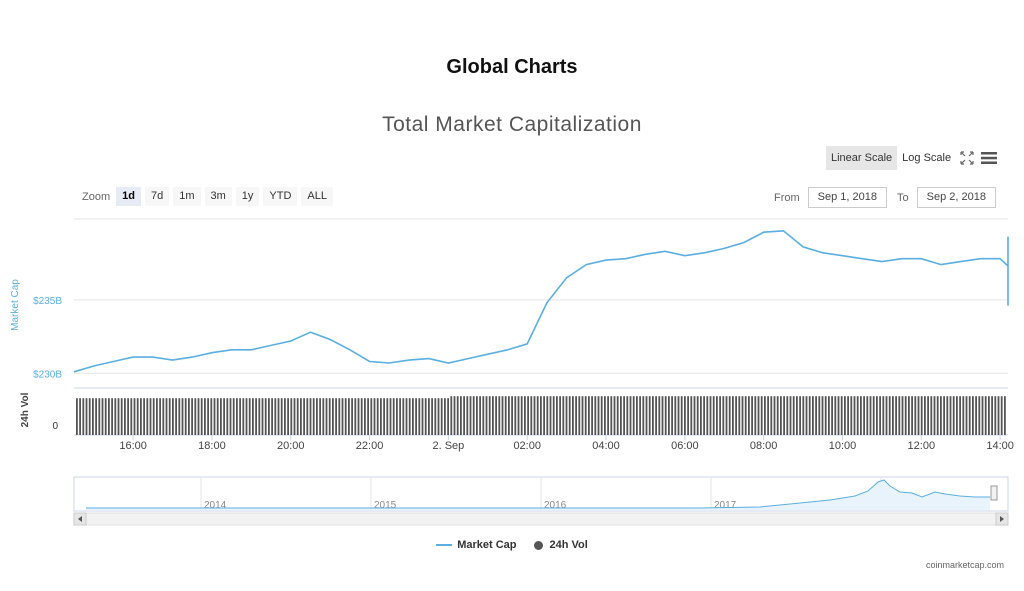 This screenshot has height=591, width=1024. What do you see at coordinates (215, 505) in the screenshot?
I see `navigator-year-label: 2014` at bounding box center [215, 505].